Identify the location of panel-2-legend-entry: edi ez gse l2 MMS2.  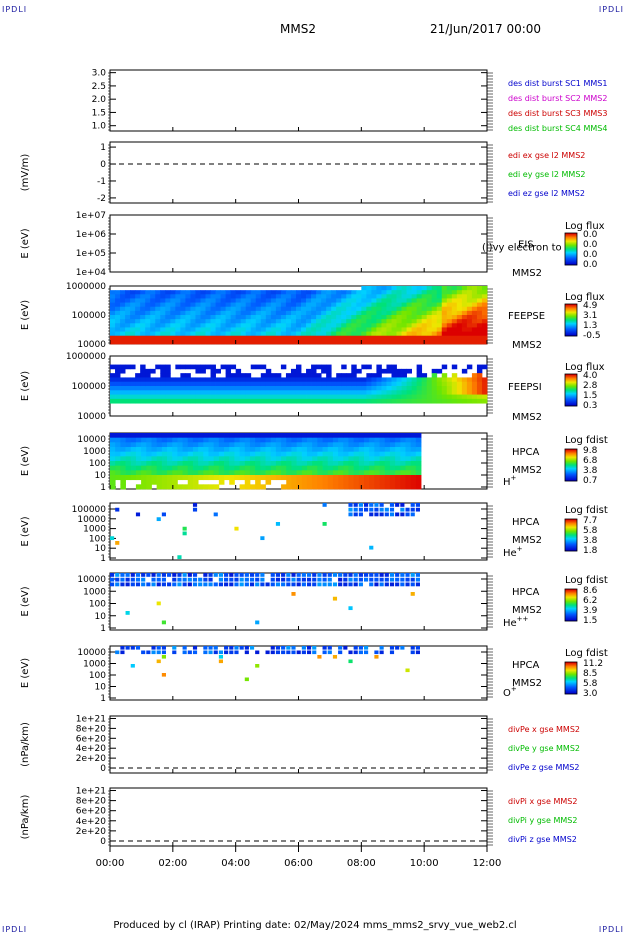
(546, 193).